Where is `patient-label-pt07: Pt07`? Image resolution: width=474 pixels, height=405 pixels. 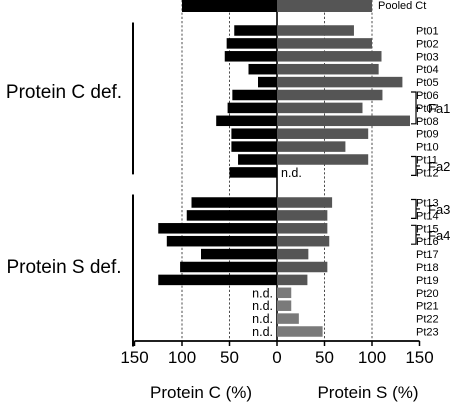 patient-label-pt07: Pt07 is located at coordinates (427, 109).